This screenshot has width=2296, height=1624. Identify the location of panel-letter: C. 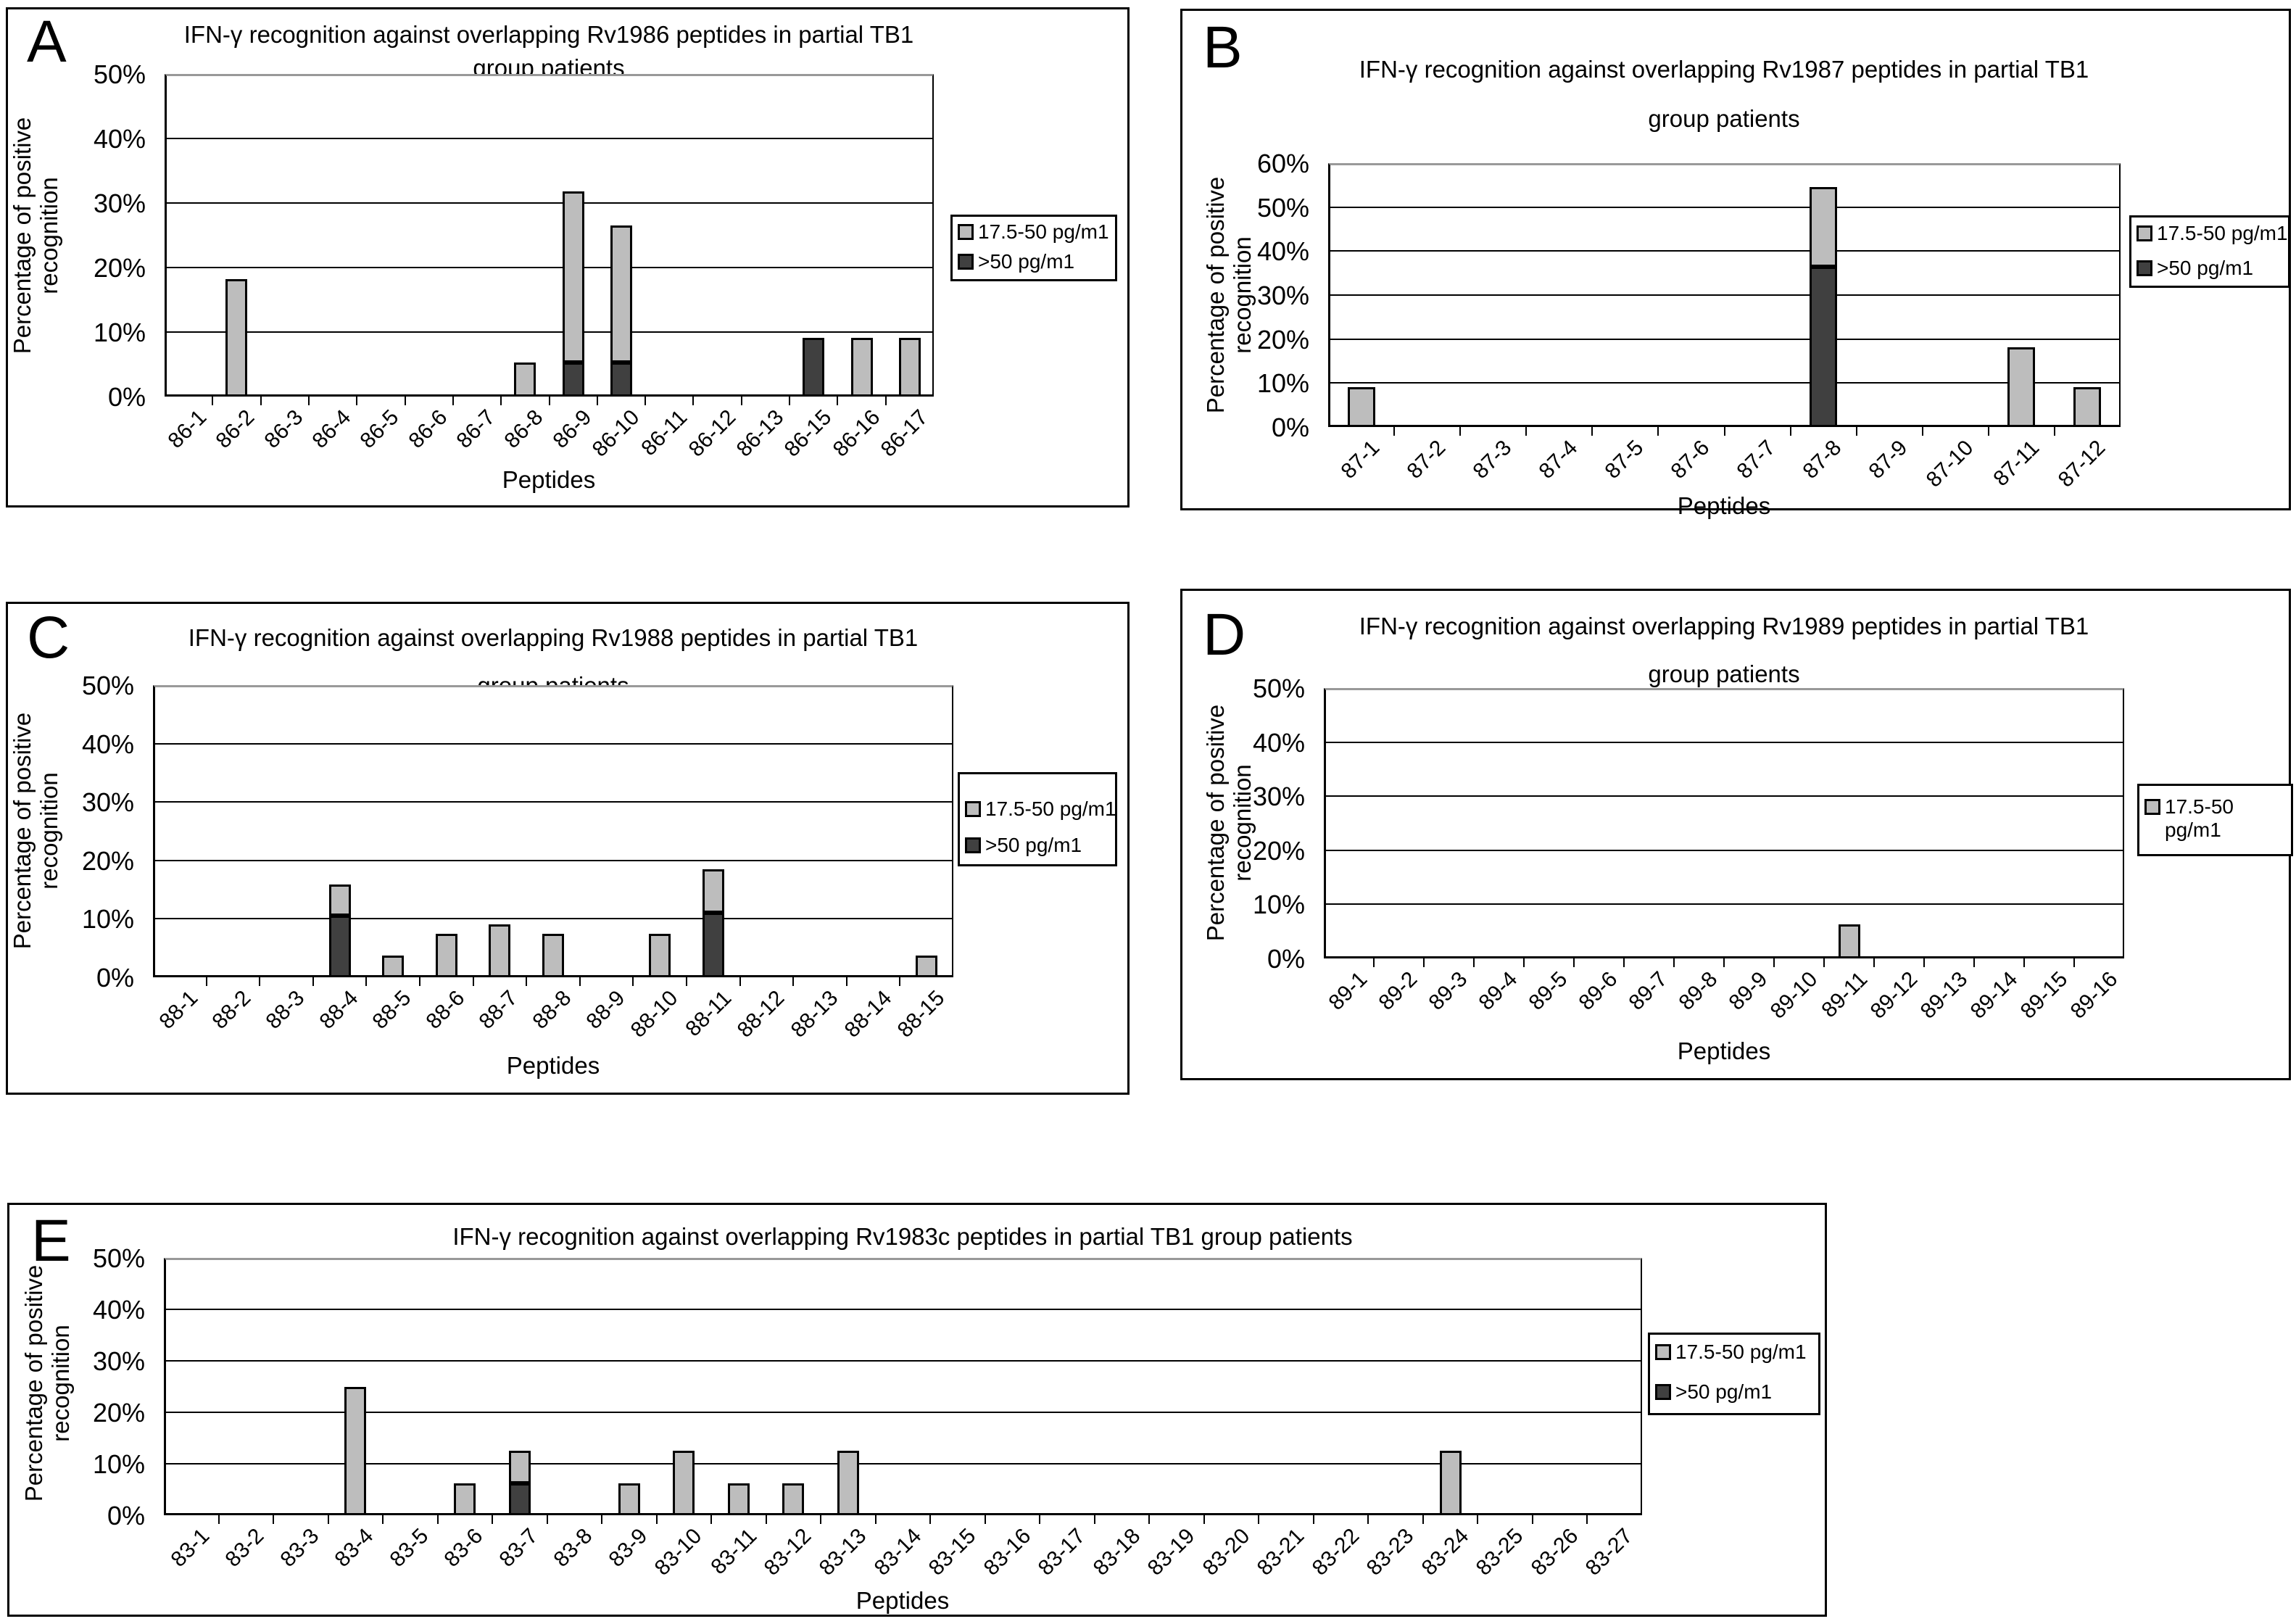
(48, 638).